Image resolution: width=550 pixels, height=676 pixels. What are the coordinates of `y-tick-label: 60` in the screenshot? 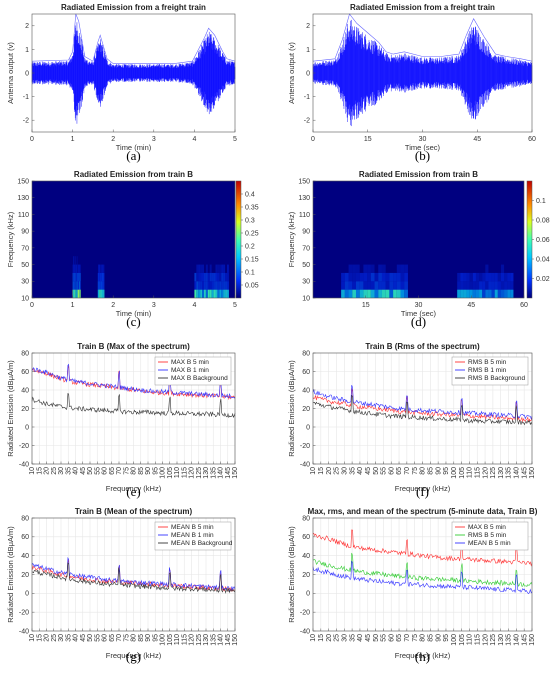 It's located at (306, 537).